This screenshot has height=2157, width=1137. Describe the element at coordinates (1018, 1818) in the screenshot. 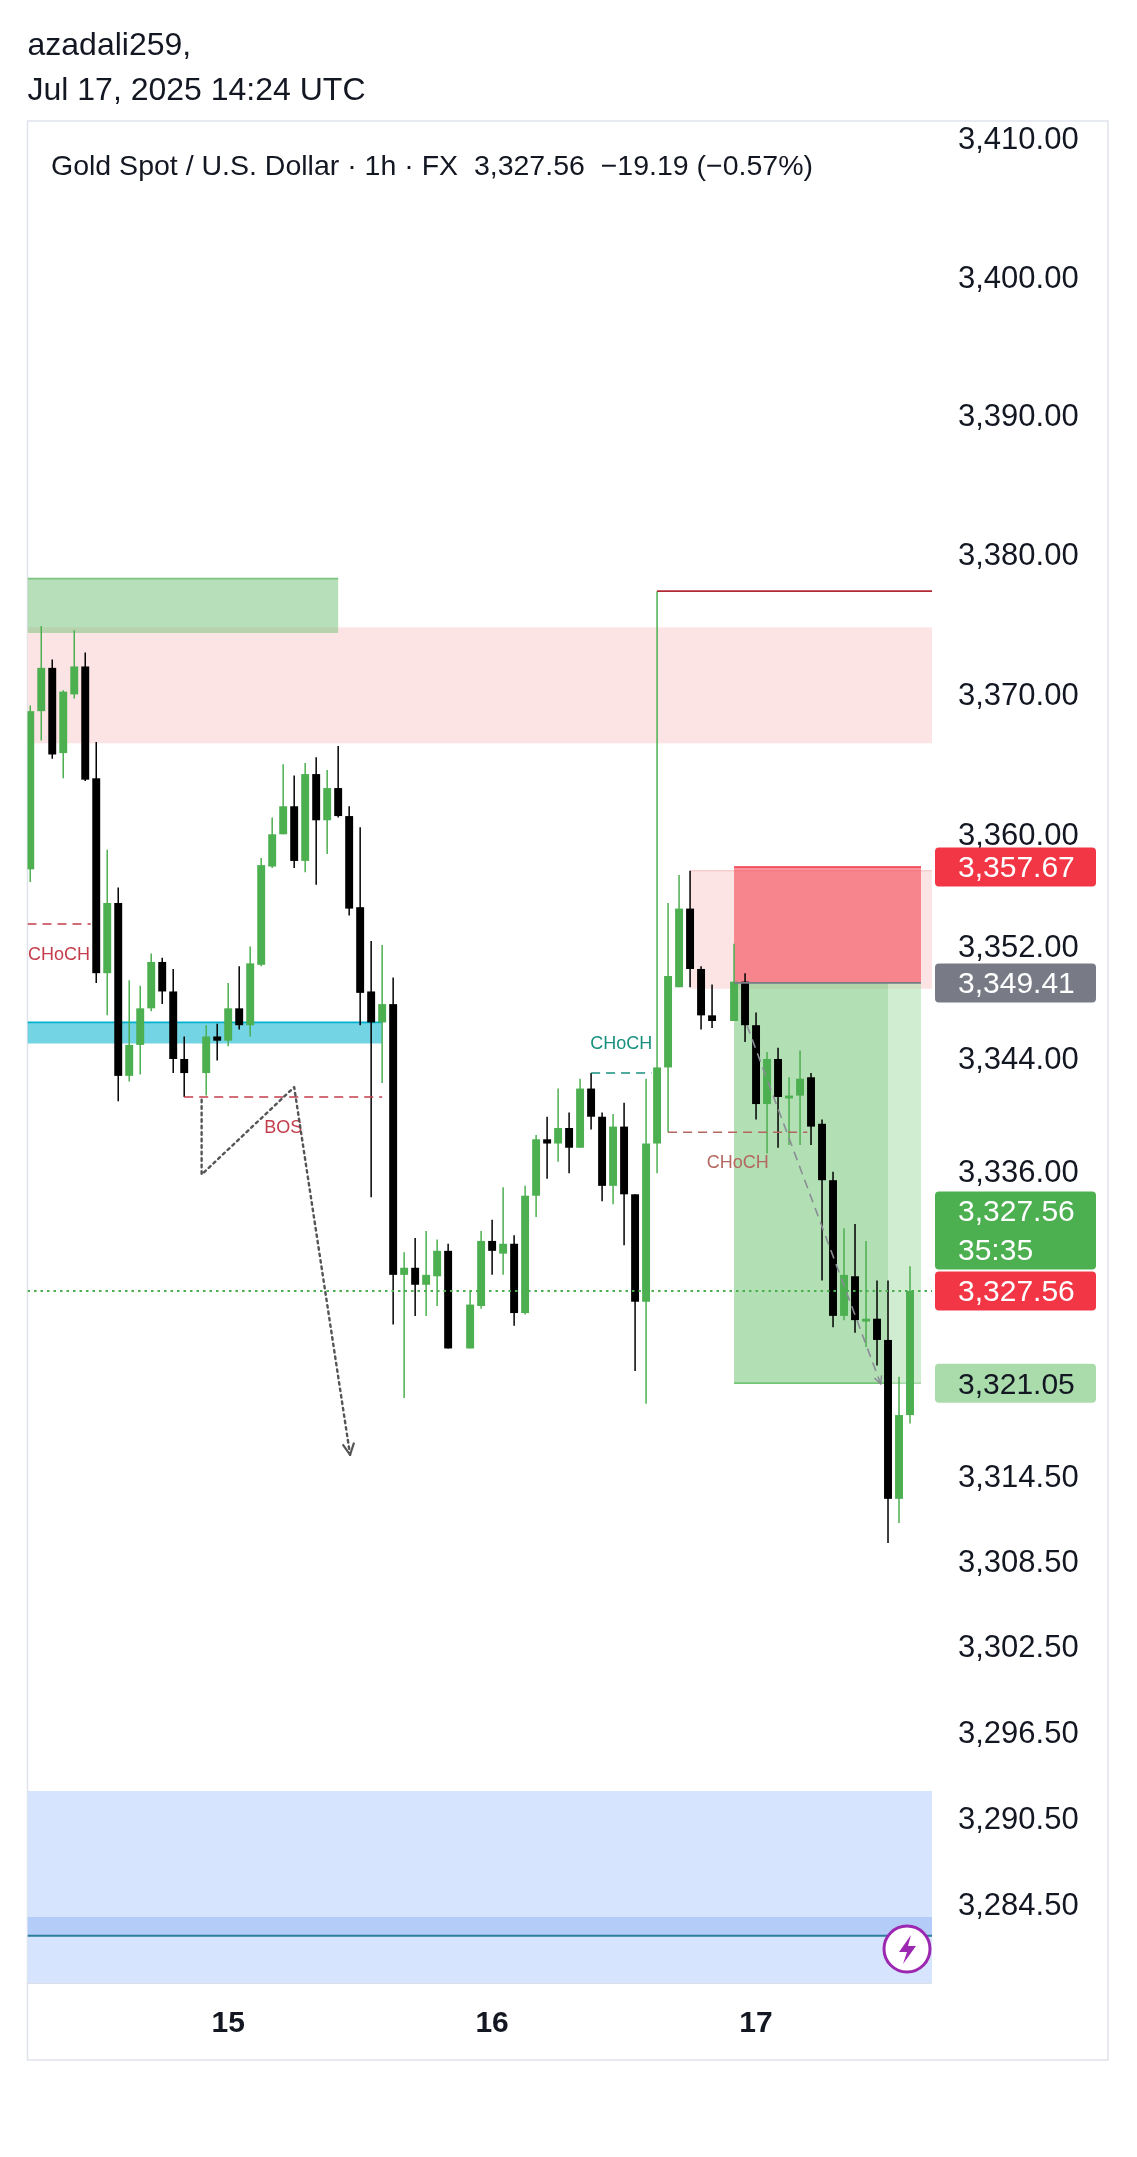

I see `y-tick-label: 3,290.50` at that location.